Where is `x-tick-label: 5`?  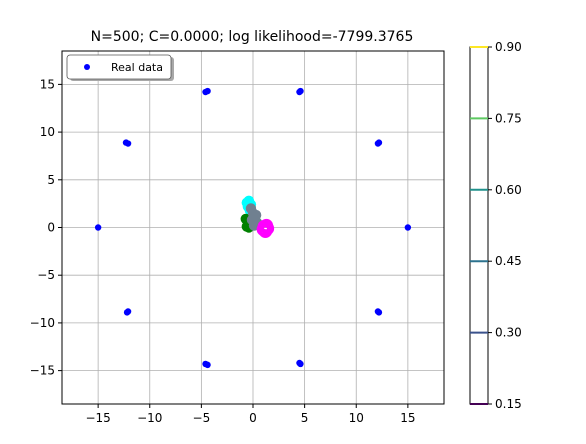
x-tick-label: 5 is located at coordinates (305, 418).